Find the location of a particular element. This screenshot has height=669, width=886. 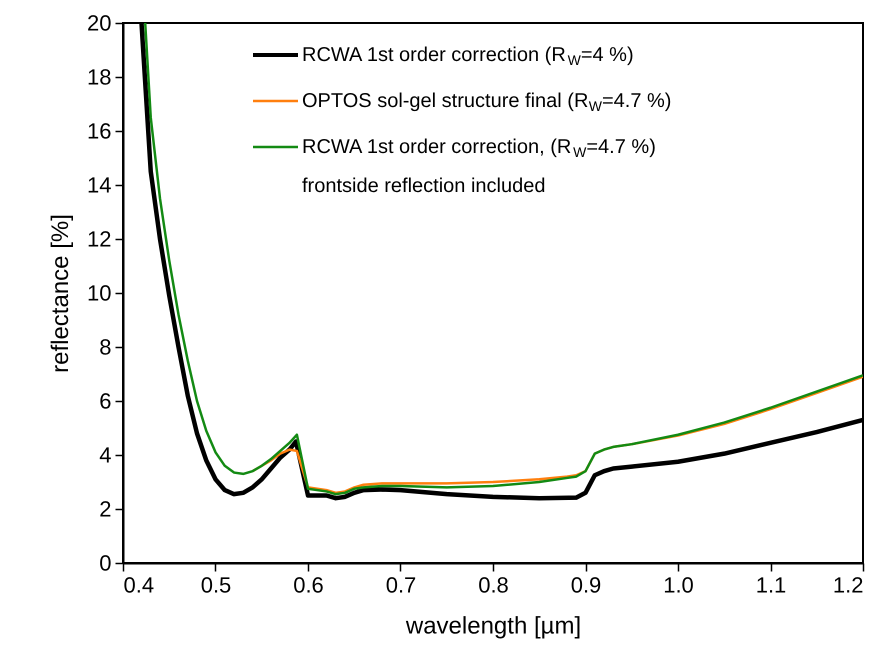

y-tick-label: 0 is located at coordinates (105, 563).